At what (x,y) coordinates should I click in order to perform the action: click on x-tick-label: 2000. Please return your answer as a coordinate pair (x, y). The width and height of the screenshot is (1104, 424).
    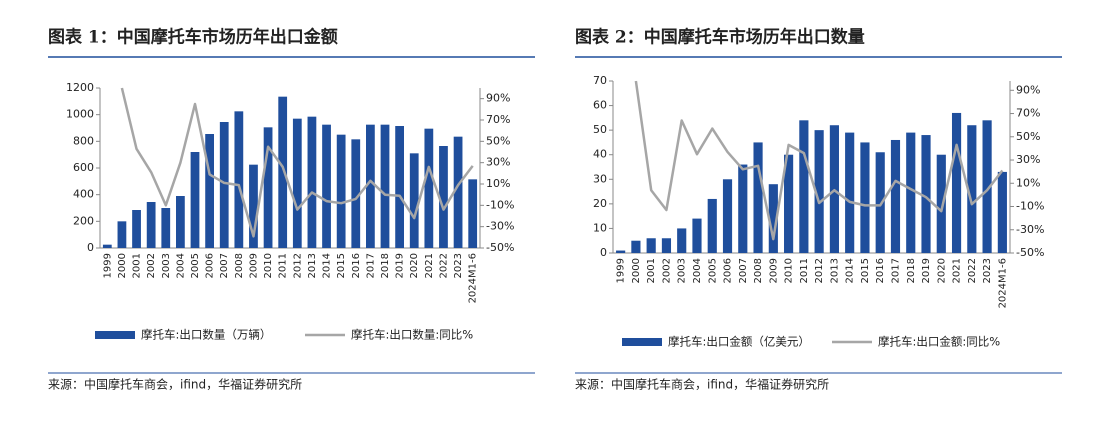
    Looking at the image, I should click on (122, 265).